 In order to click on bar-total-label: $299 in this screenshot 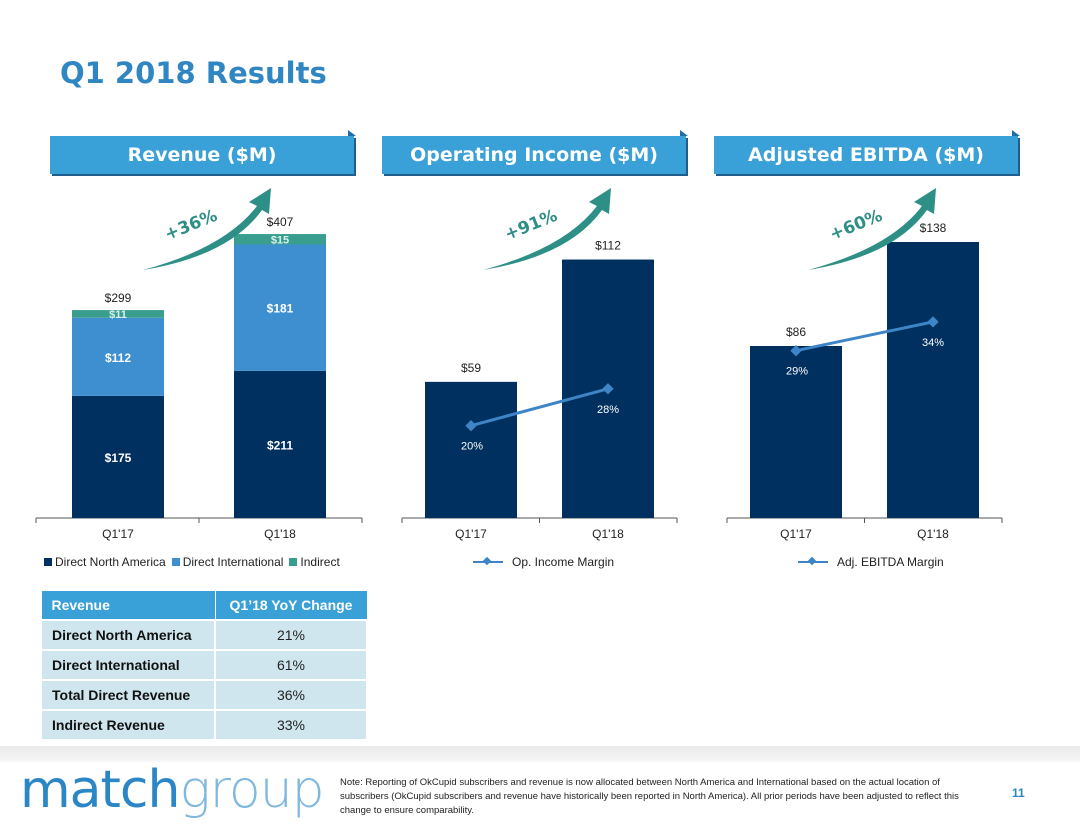, I will do `click(118, 298)`.